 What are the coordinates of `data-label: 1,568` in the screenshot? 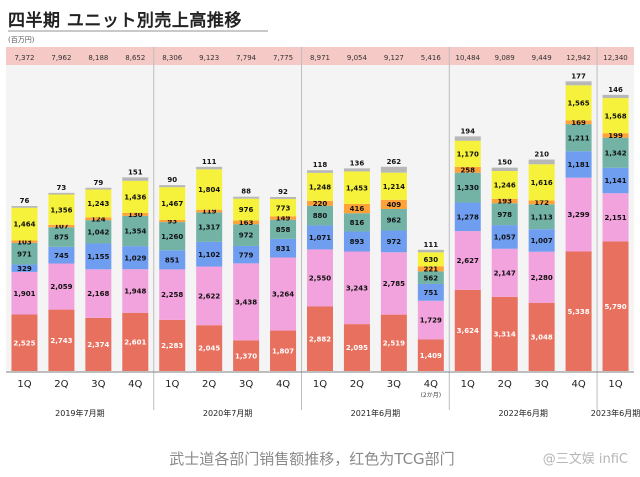 It's located at (615, 116).